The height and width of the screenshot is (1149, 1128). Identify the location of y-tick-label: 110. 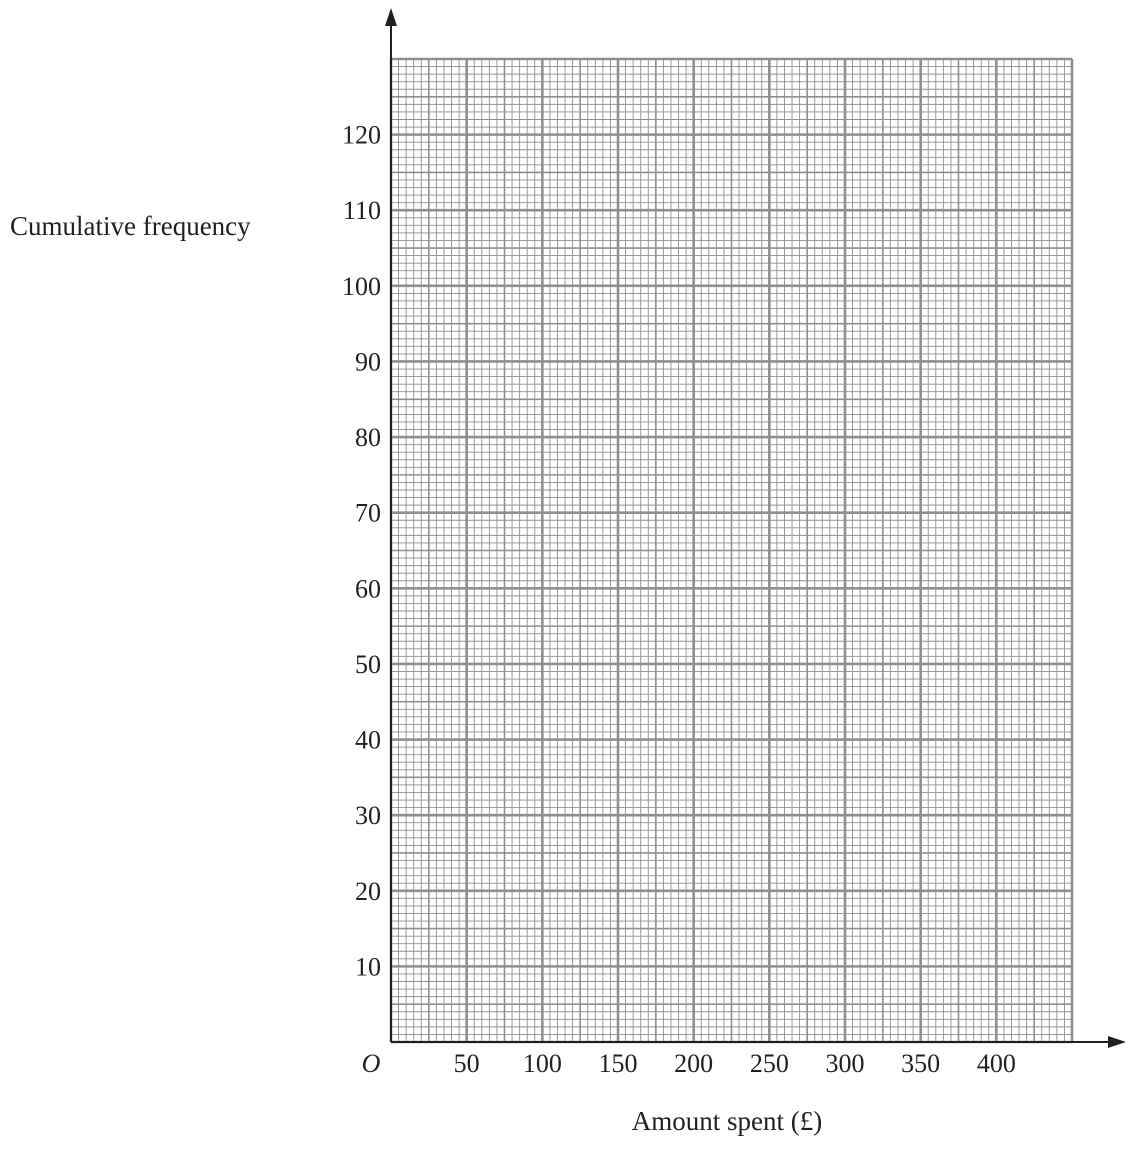
(362, 210).